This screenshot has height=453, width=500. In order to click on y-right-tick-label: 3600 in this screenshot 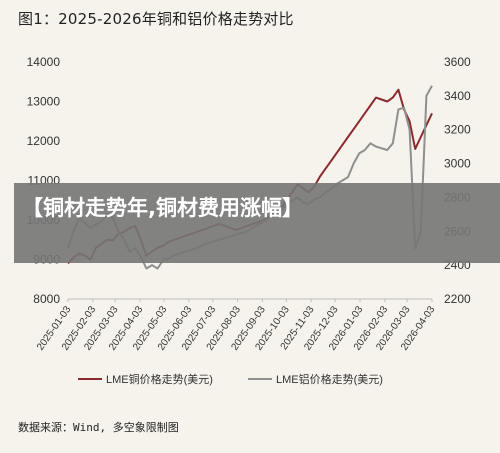, I will do `click(457, 62)`.